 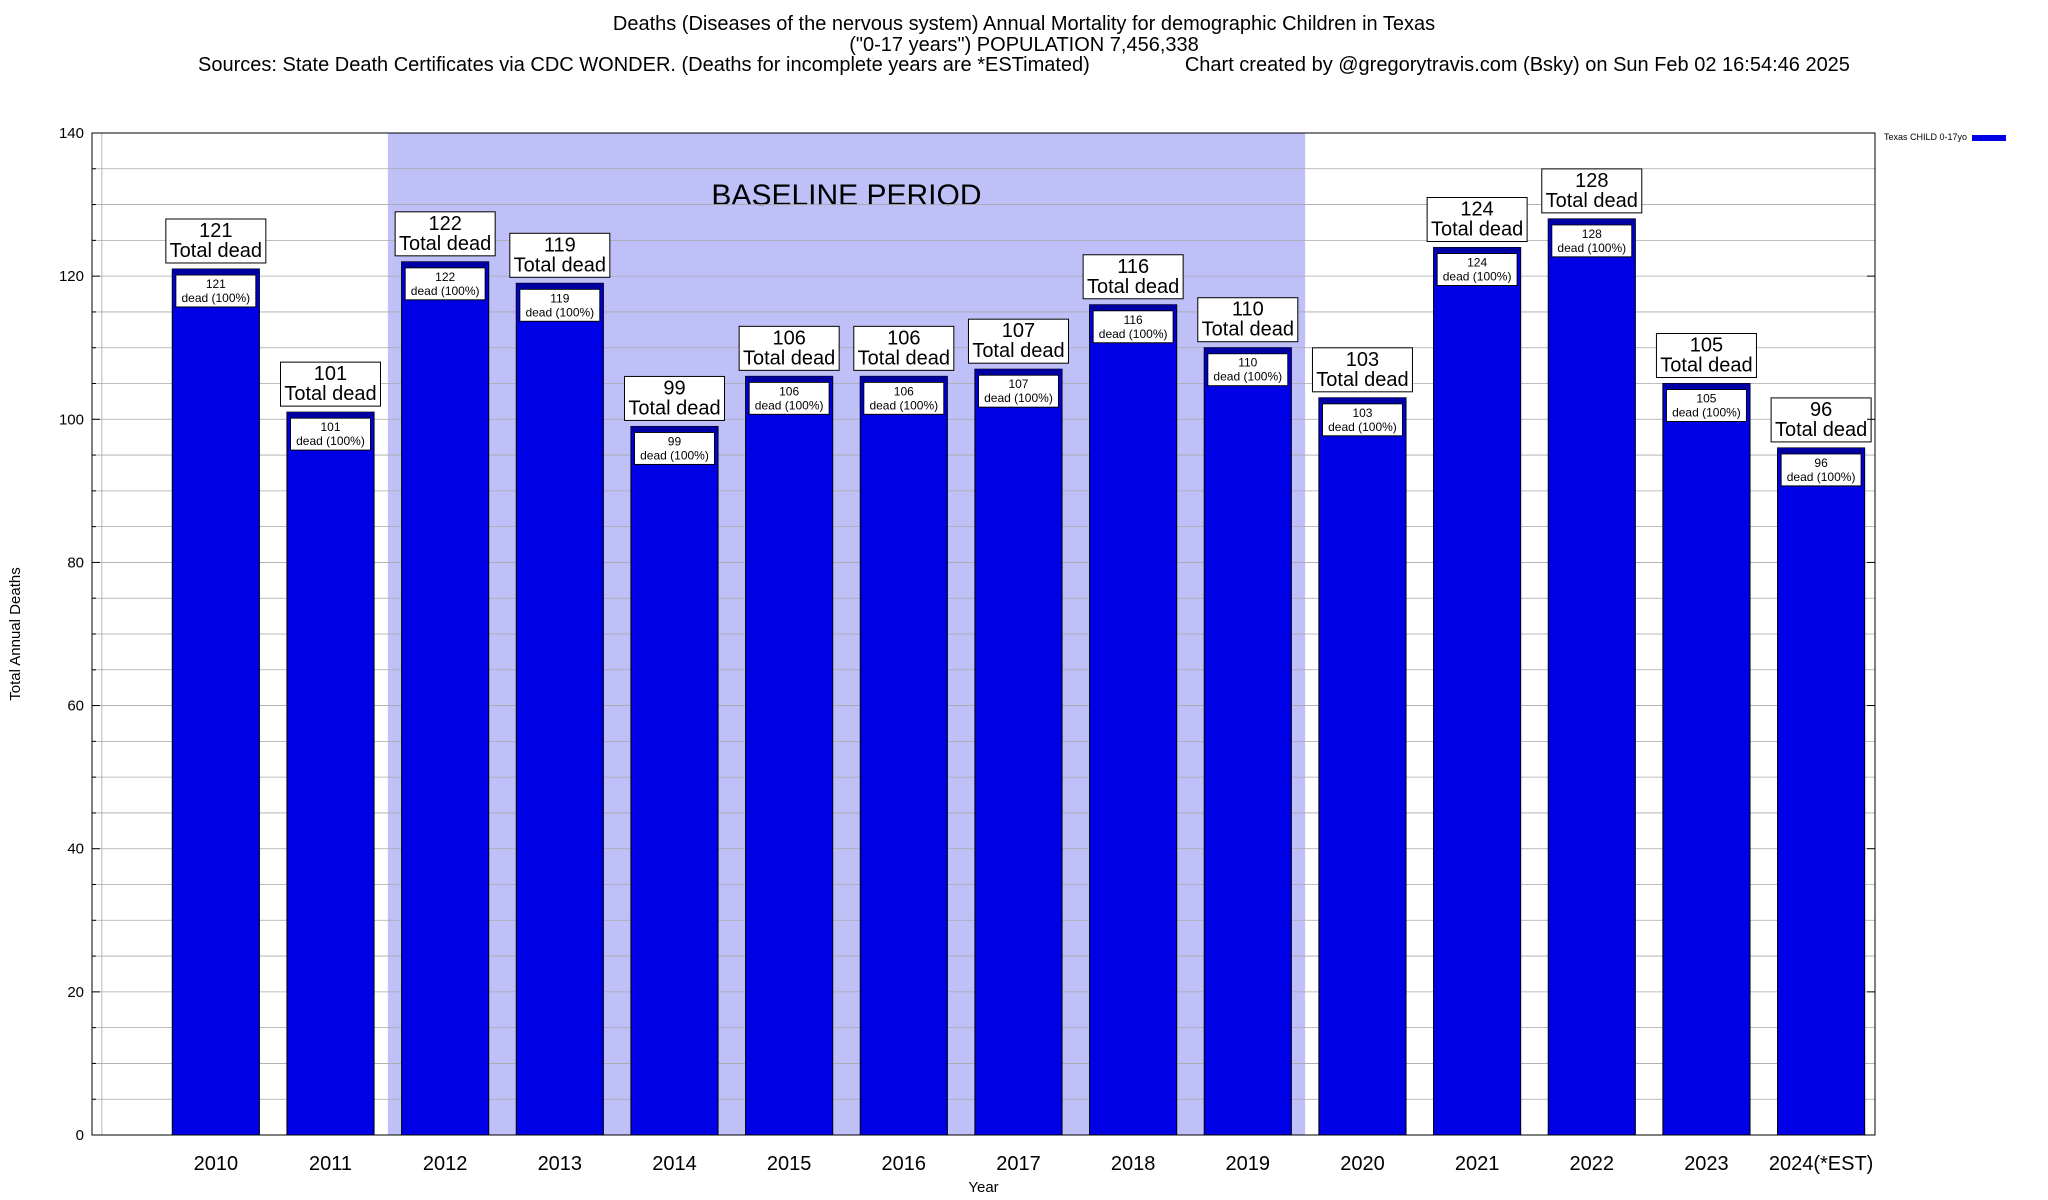 What do you see at coordinates (1362, 1164) in the screenshot?
I see `x-tick-label: 2020` at bounding box center [1362, 1164].